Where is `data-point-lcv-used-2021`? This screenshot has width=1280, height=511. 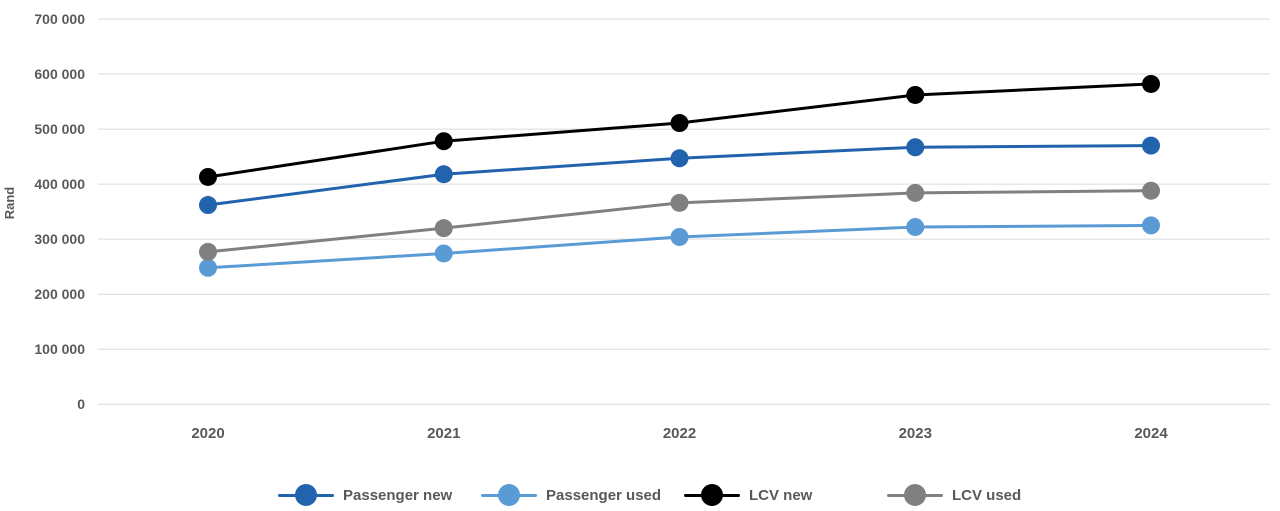 data-point-lcv-used-2021 is located at coordinates (443, 228).